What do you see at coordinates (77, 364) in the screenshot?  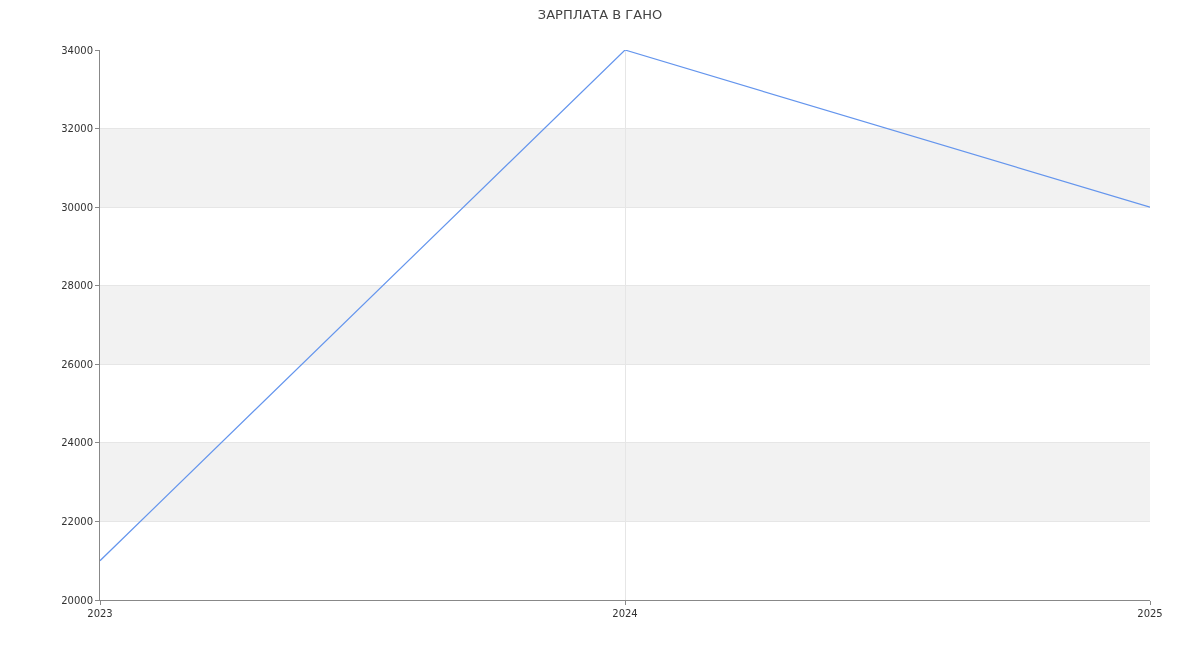 I see `y-tick-label: 26000` at bounding box center [77, 364].